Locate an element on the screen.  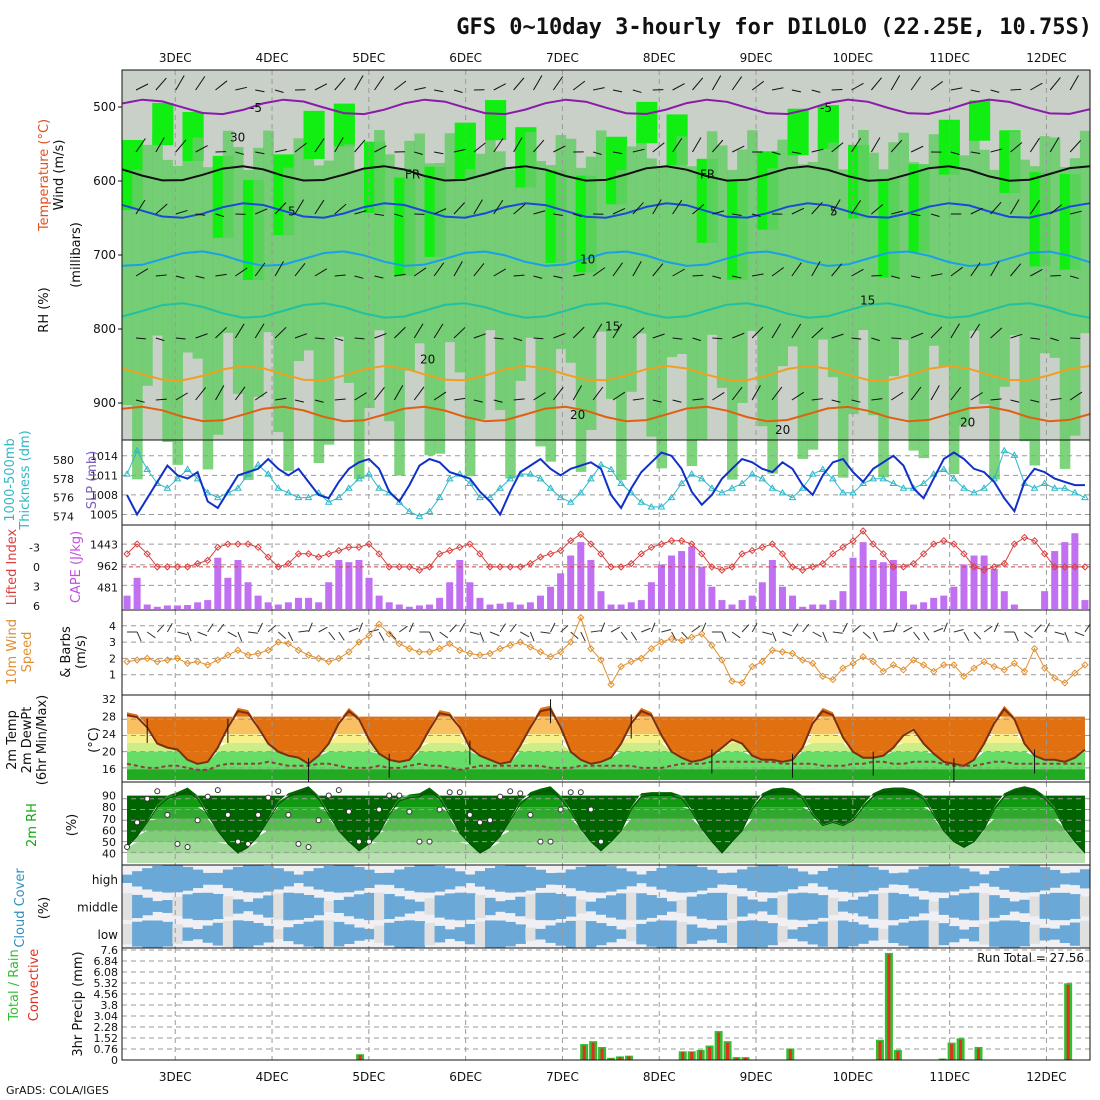
thickness-tick: 580 is located at coordinates (63, 460).